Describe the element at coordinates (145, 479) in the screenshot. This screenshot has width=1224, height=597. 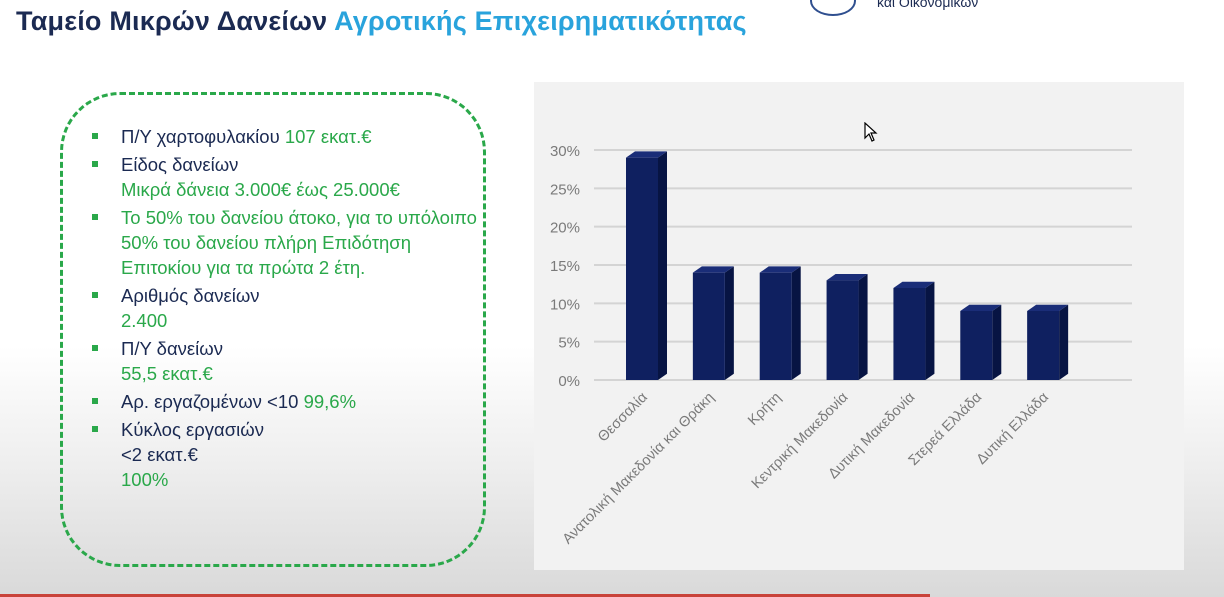
I see `info-value-secondary: 100%` at that location.